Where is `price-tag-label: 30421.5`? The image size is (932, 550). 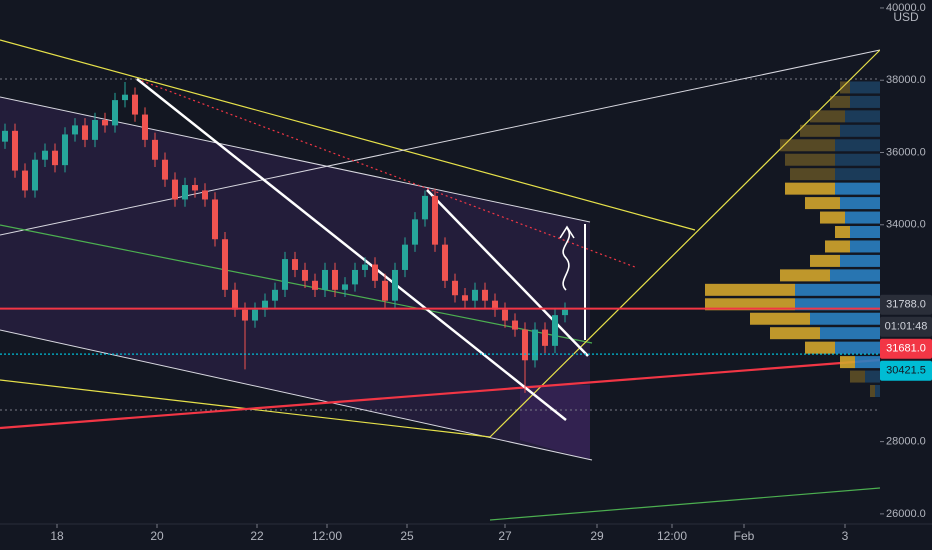
price-tag-label: 30421.5 is located at coordinates (906, 371).